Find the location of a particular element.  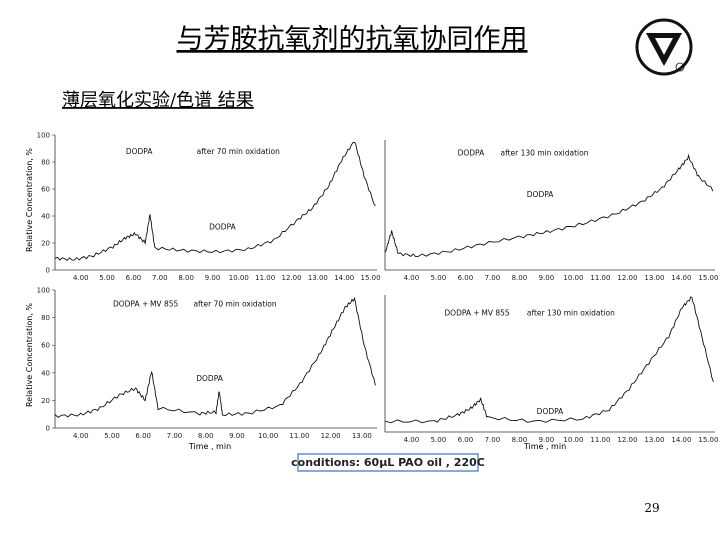

conditions-box is located at coordinates (388, 462).